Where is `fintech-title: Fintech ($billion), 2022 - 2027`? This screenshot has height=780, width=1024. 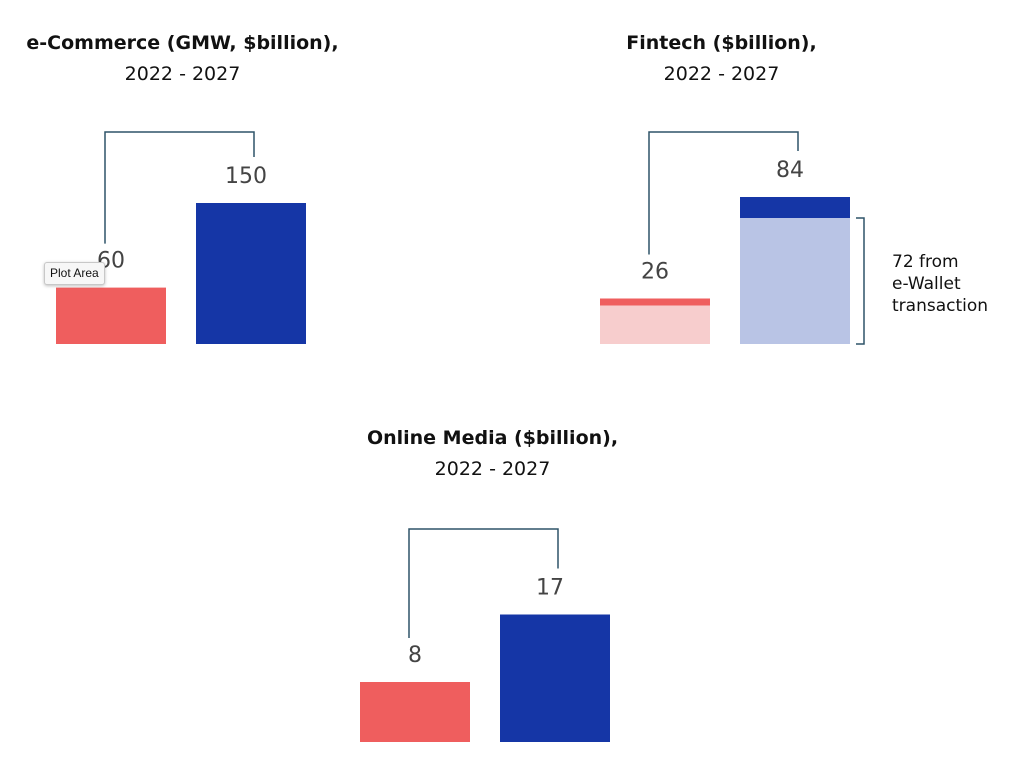 fintech-title: Fintech ($billion), 2022 - 2027 is located at coordinates (721, 59).